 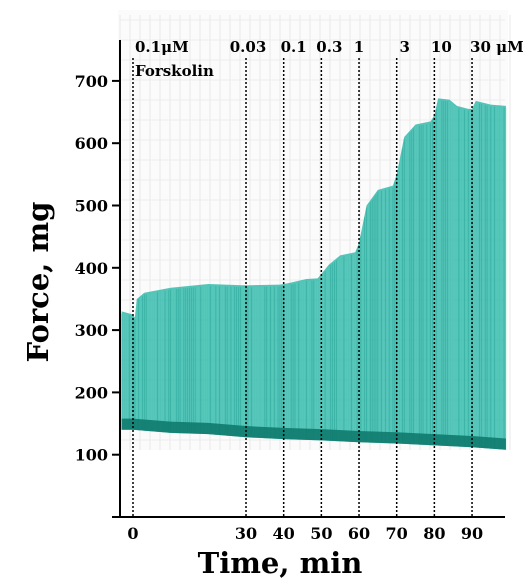 What do you see at coordinates (497, 47) in the screenshot?
I see `concentration-label: 30 μM` at bounding box center [497, 47].